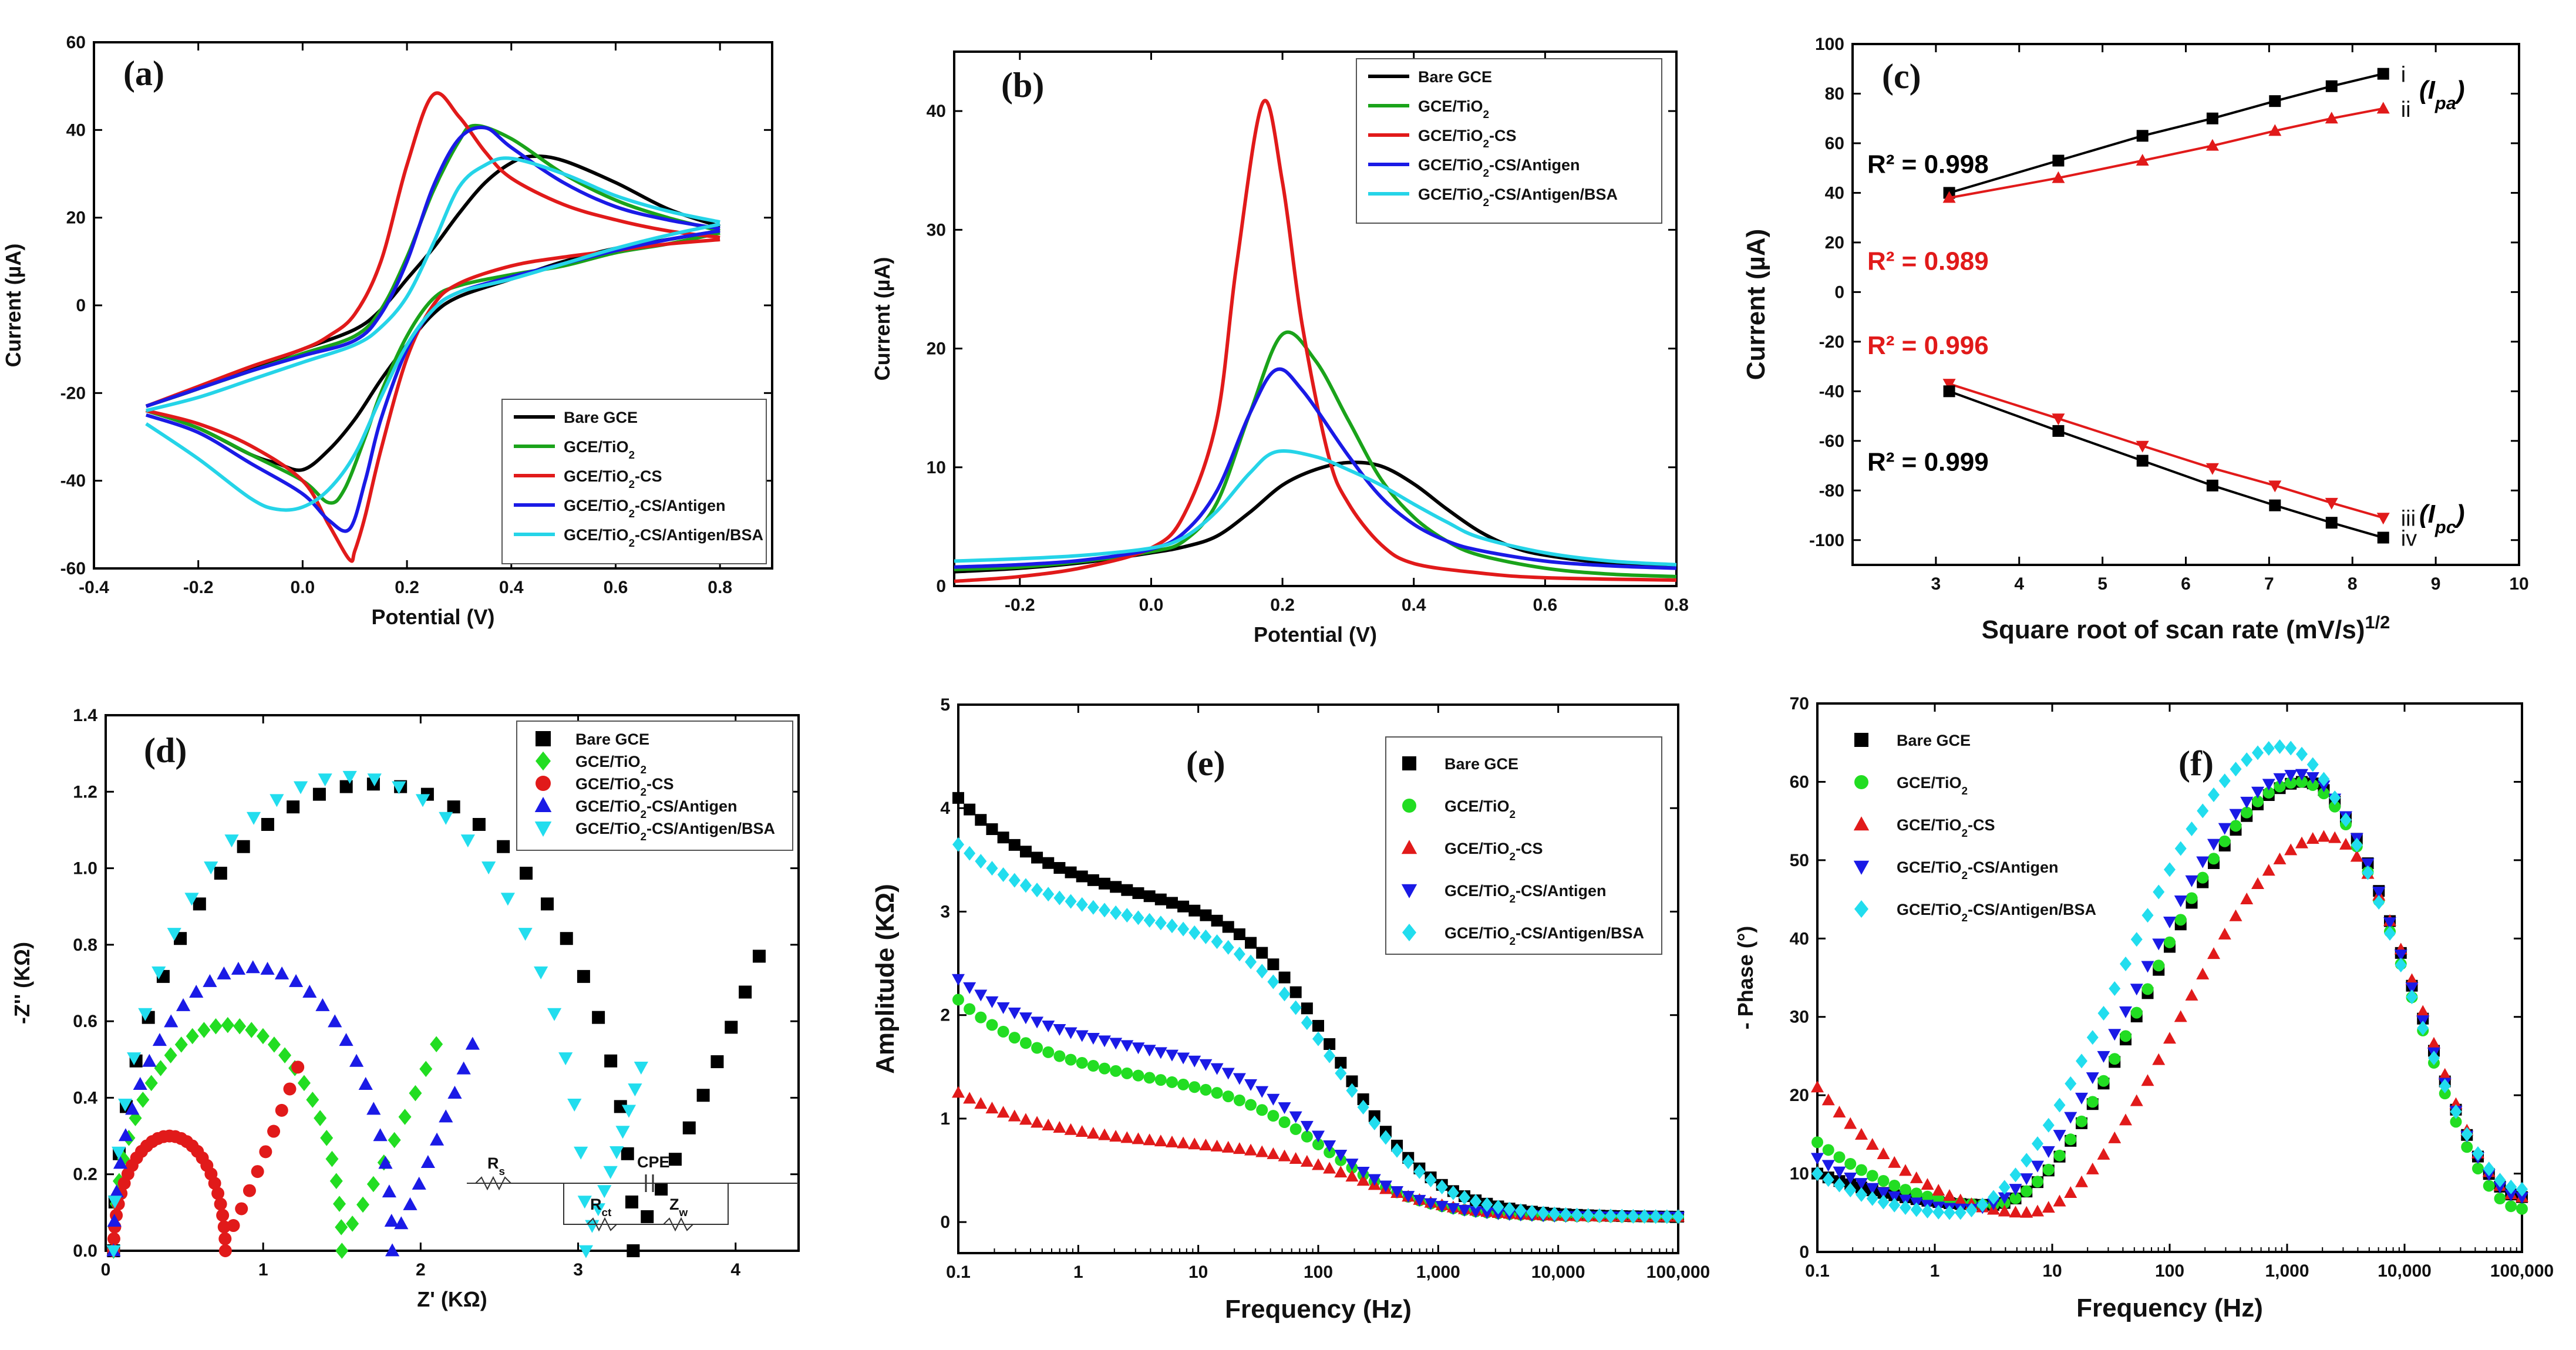  I want to click on y-axis-label: -Z'' (KΩ), so click(22, 983).